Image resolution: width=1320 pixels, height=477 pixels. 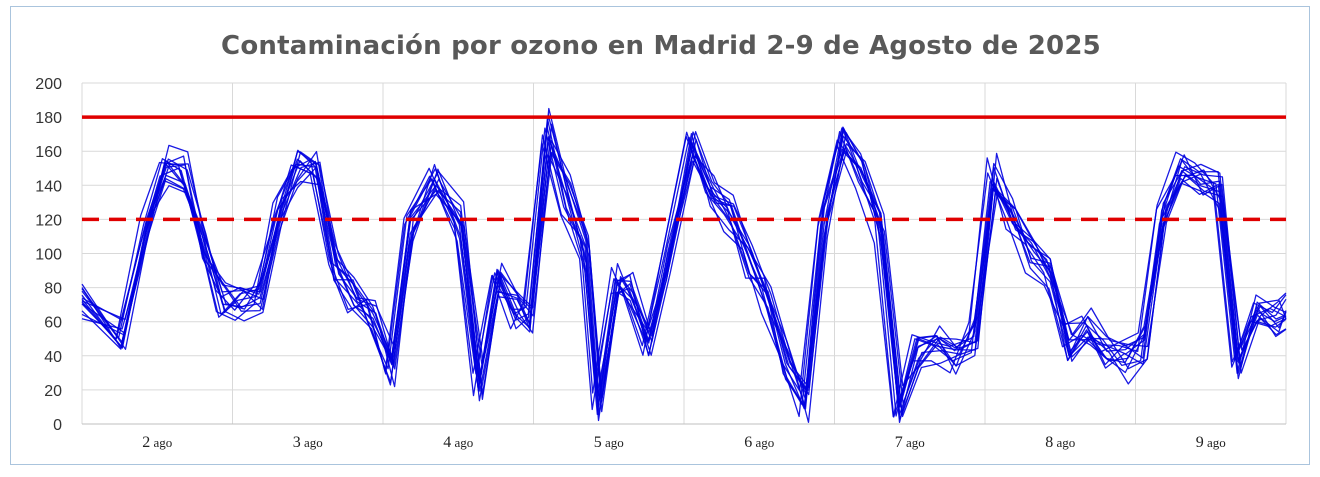 I want to click on x-tick-label: 4 ago, so click(x=458, y=442).